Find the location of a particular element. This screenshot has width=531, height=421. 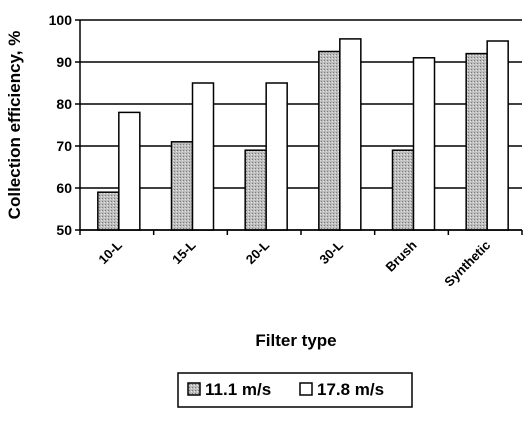

legend-box is located at coordinates (295, 390).